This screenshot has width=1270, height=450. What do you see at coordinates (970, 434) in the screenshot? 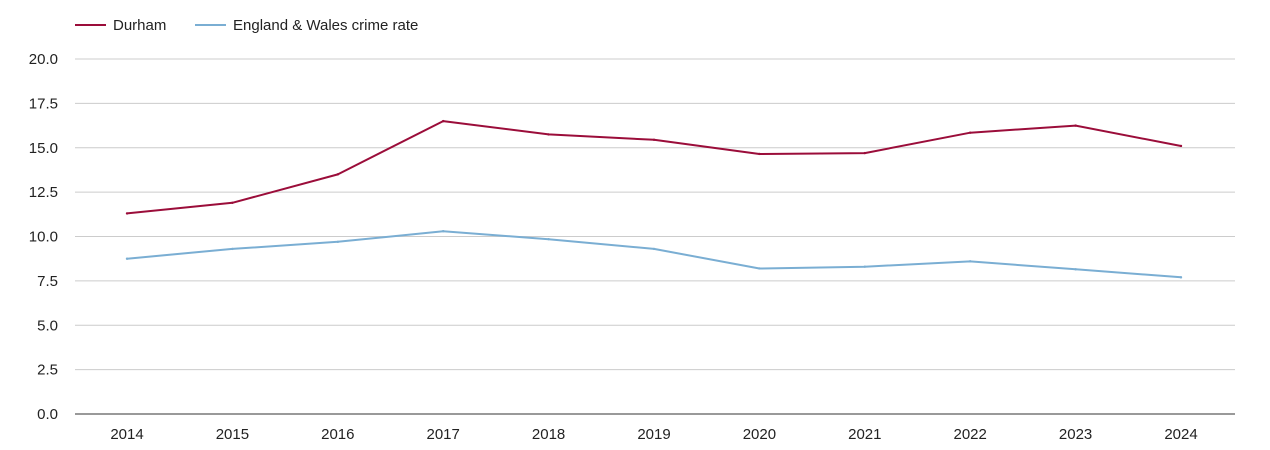
I see `x-tick-label: 2022` at bounding box center [970, 434].